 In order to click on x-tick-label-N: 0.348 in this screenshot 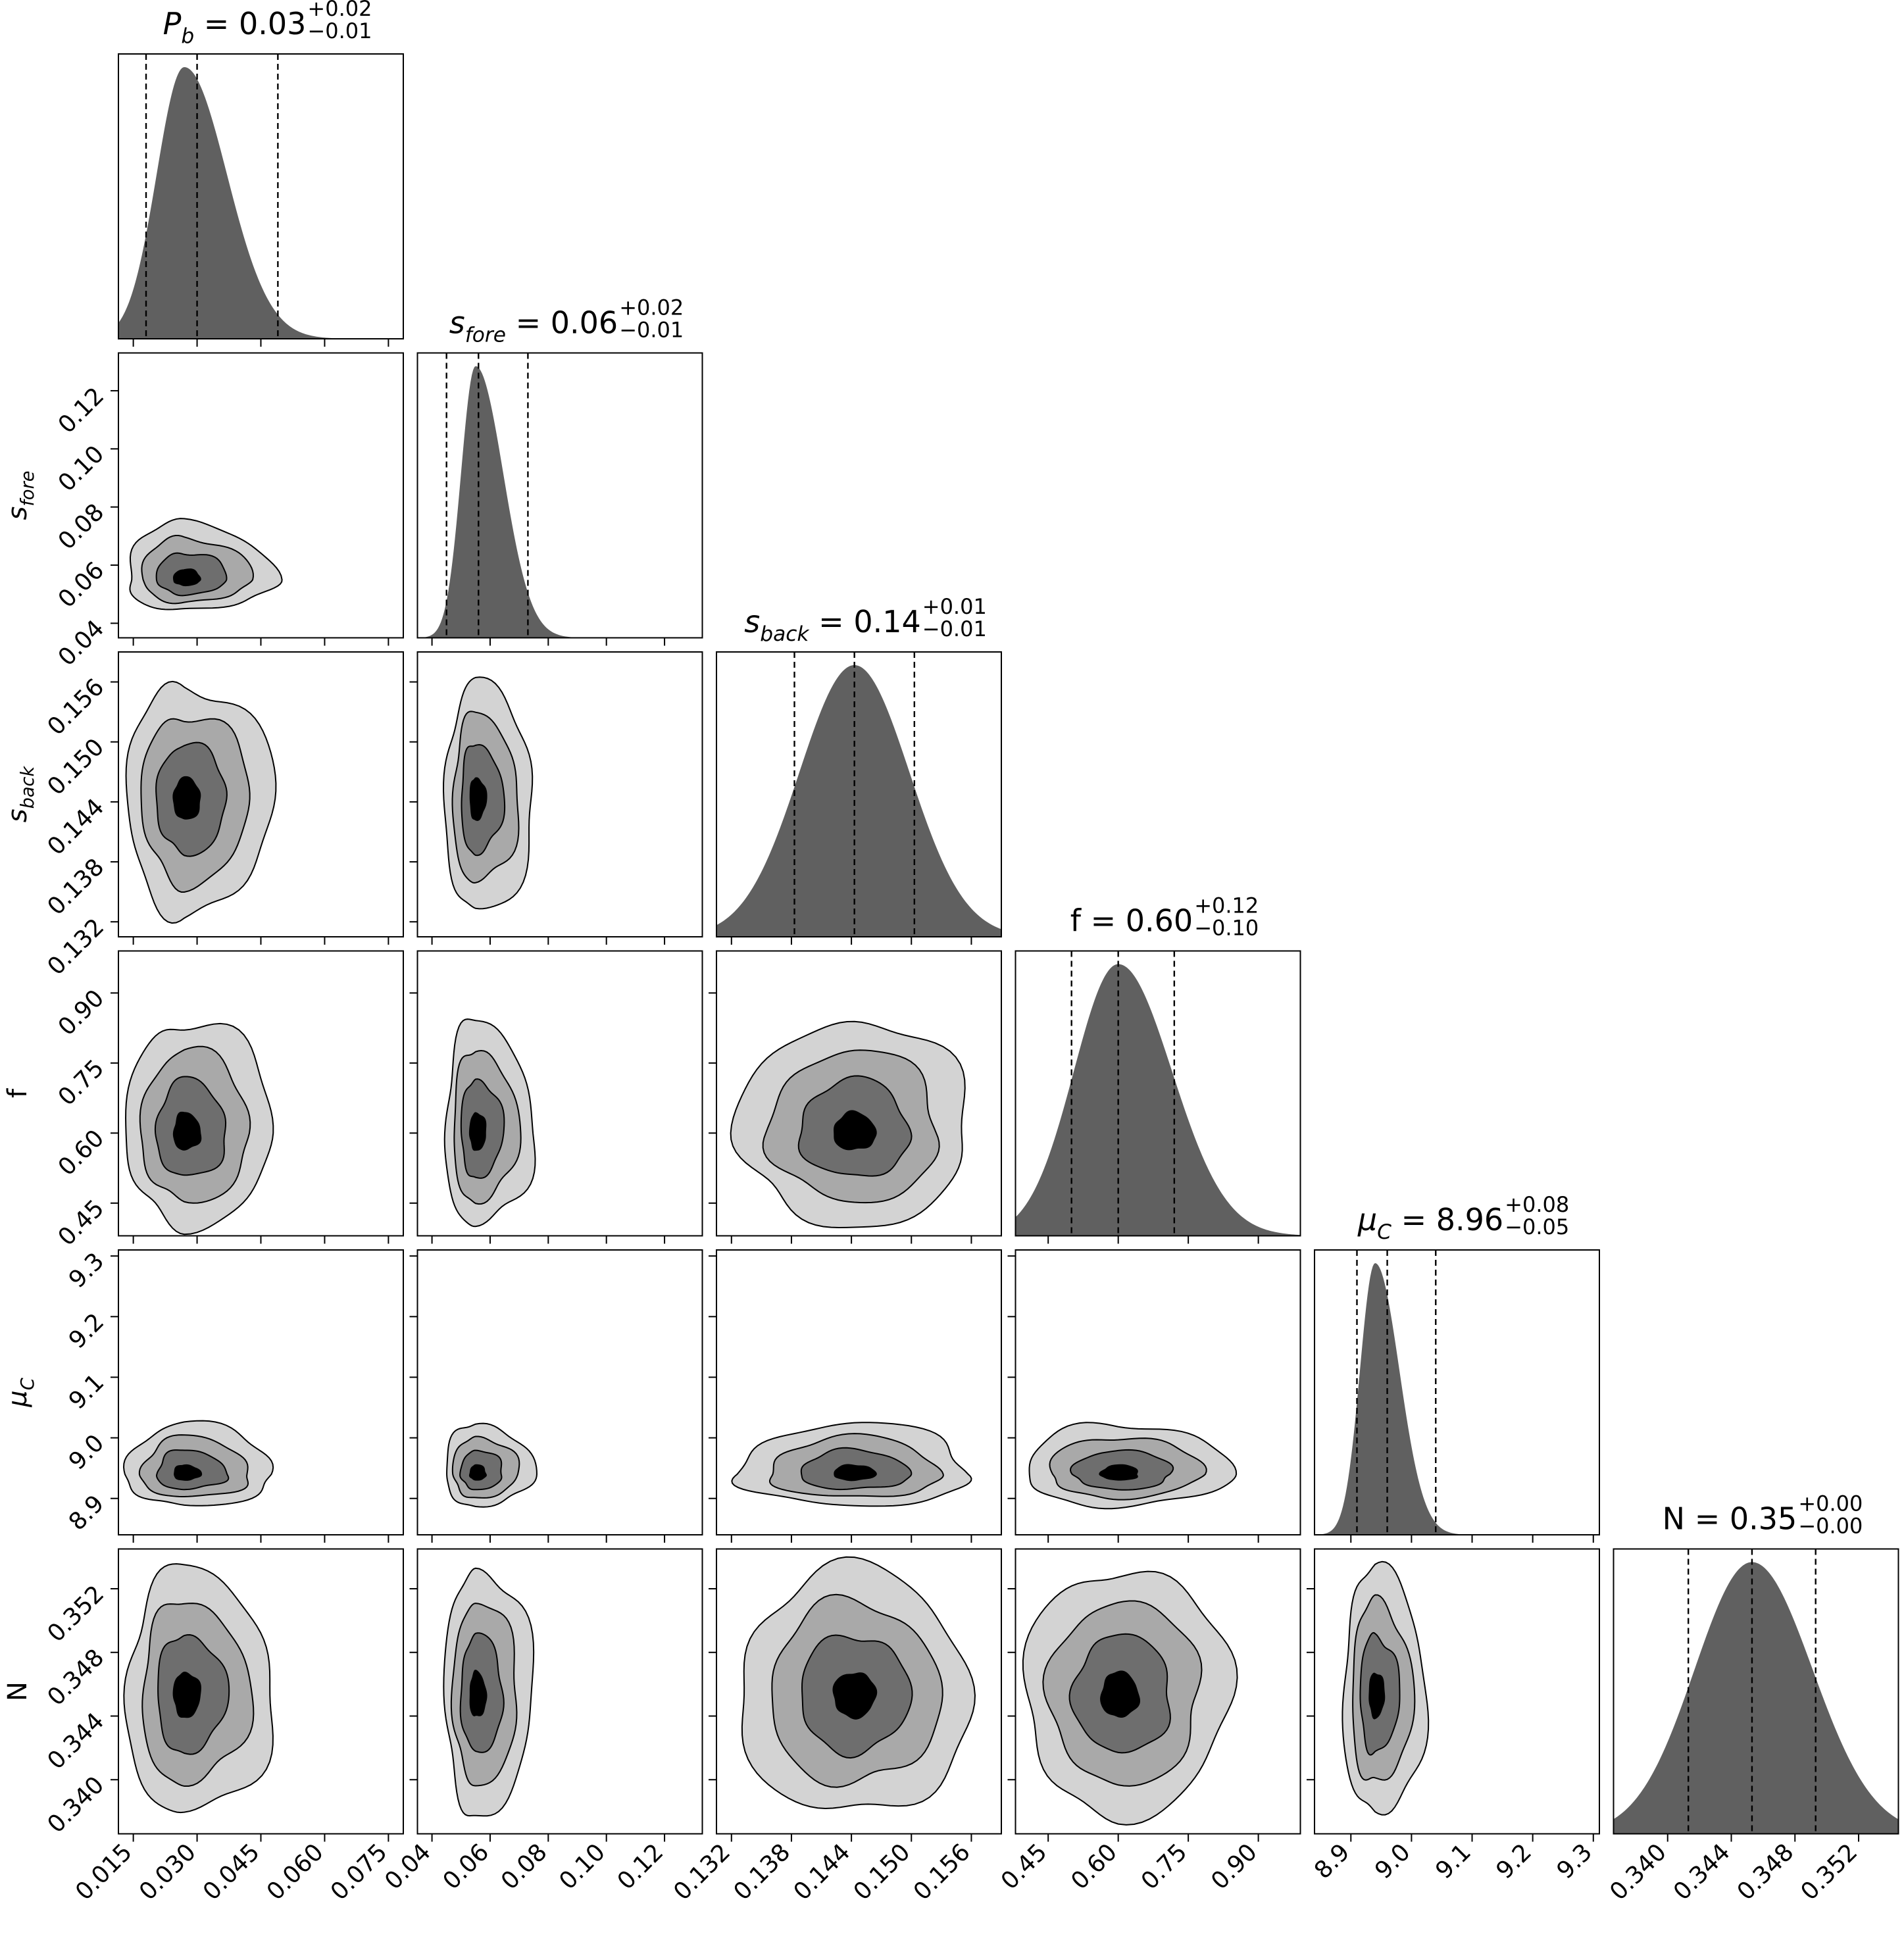, I will do `click(1765, 1872)`.